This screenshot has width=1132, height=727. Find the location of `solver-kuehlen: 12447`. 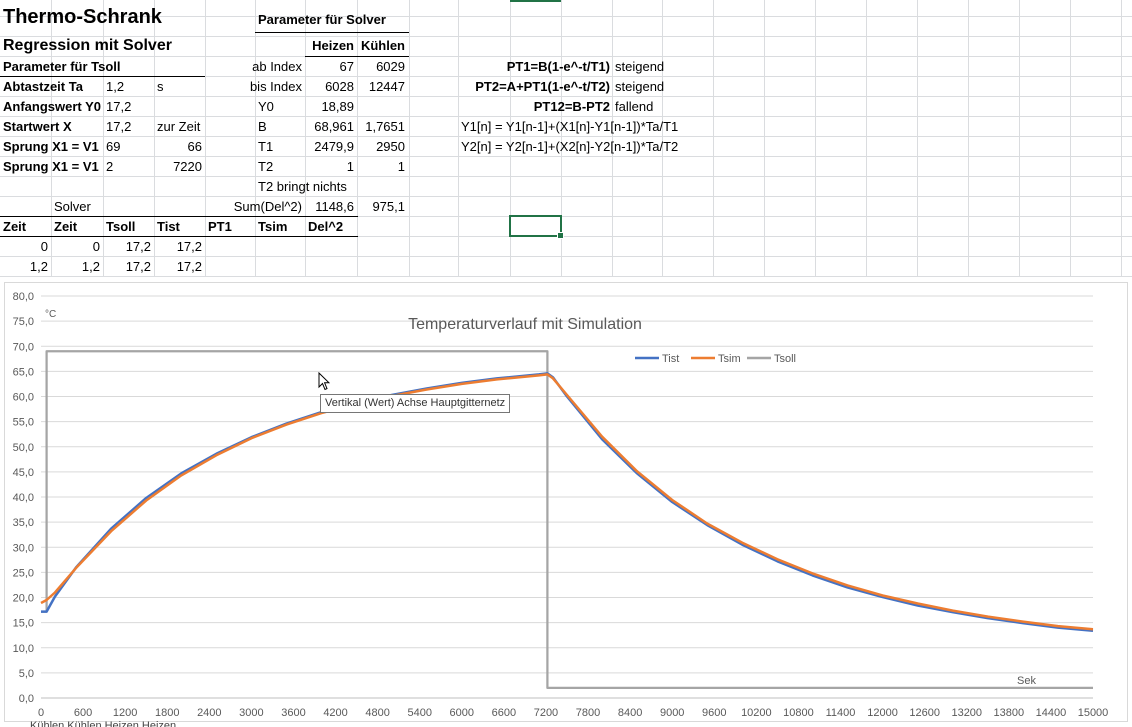

solver-kuehlen: 12447 is located at coordinates (386, 86).